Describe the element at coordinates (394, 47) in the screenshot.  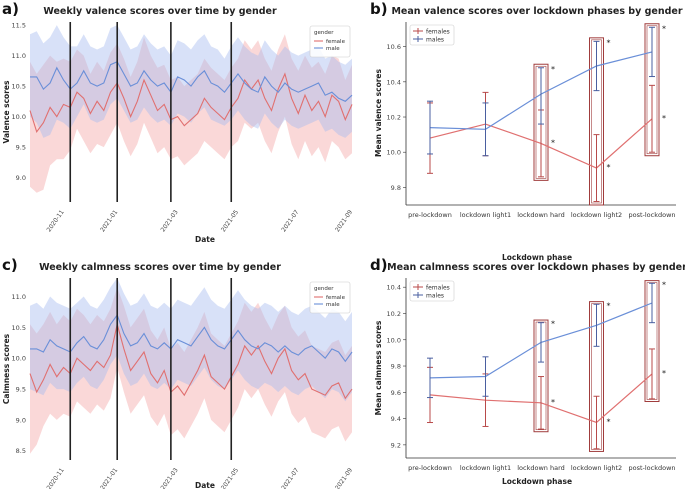
I see `y-tick-label: 10.6` at that location.